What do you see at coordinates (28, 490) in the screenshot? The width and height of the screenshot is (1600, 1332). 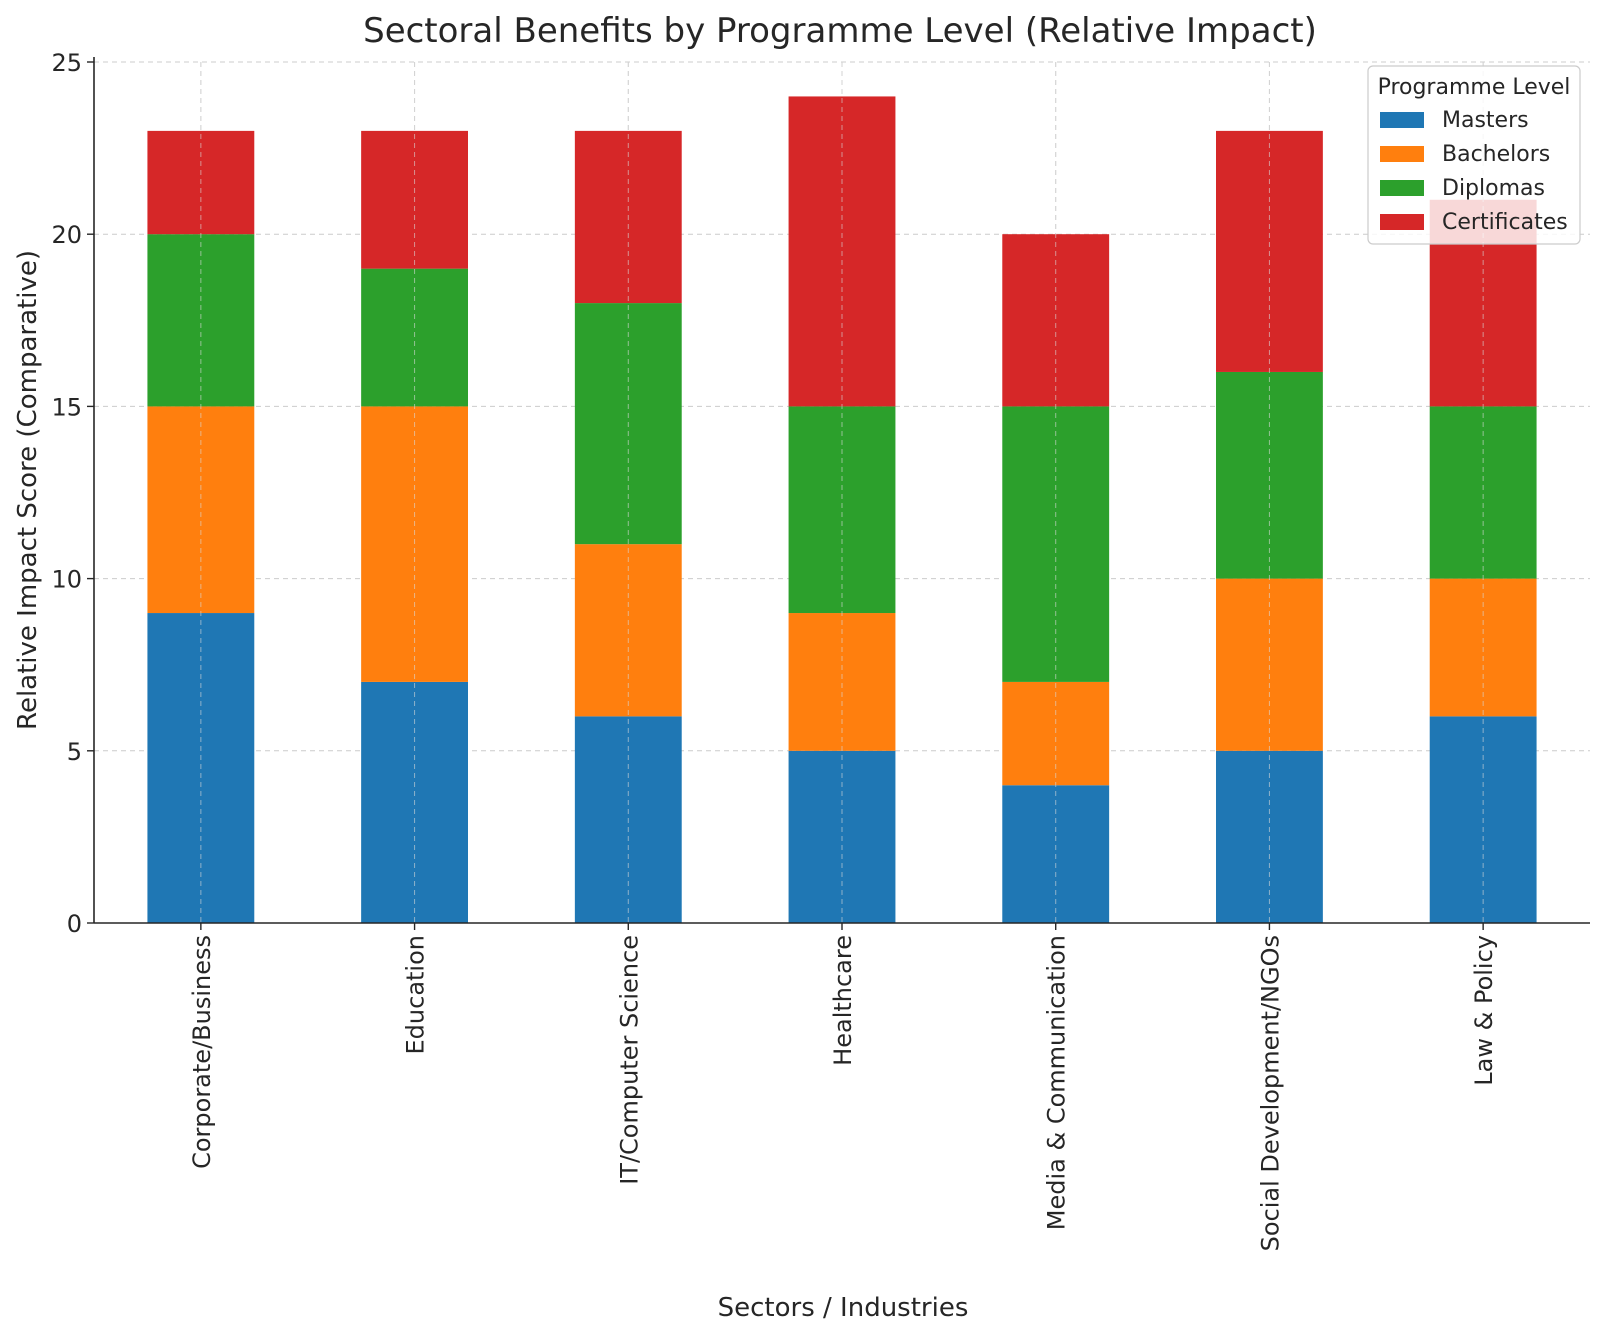 I see `y-axis-label: Relative Impact Score (Comparative)` at bounding box center [28, 490].